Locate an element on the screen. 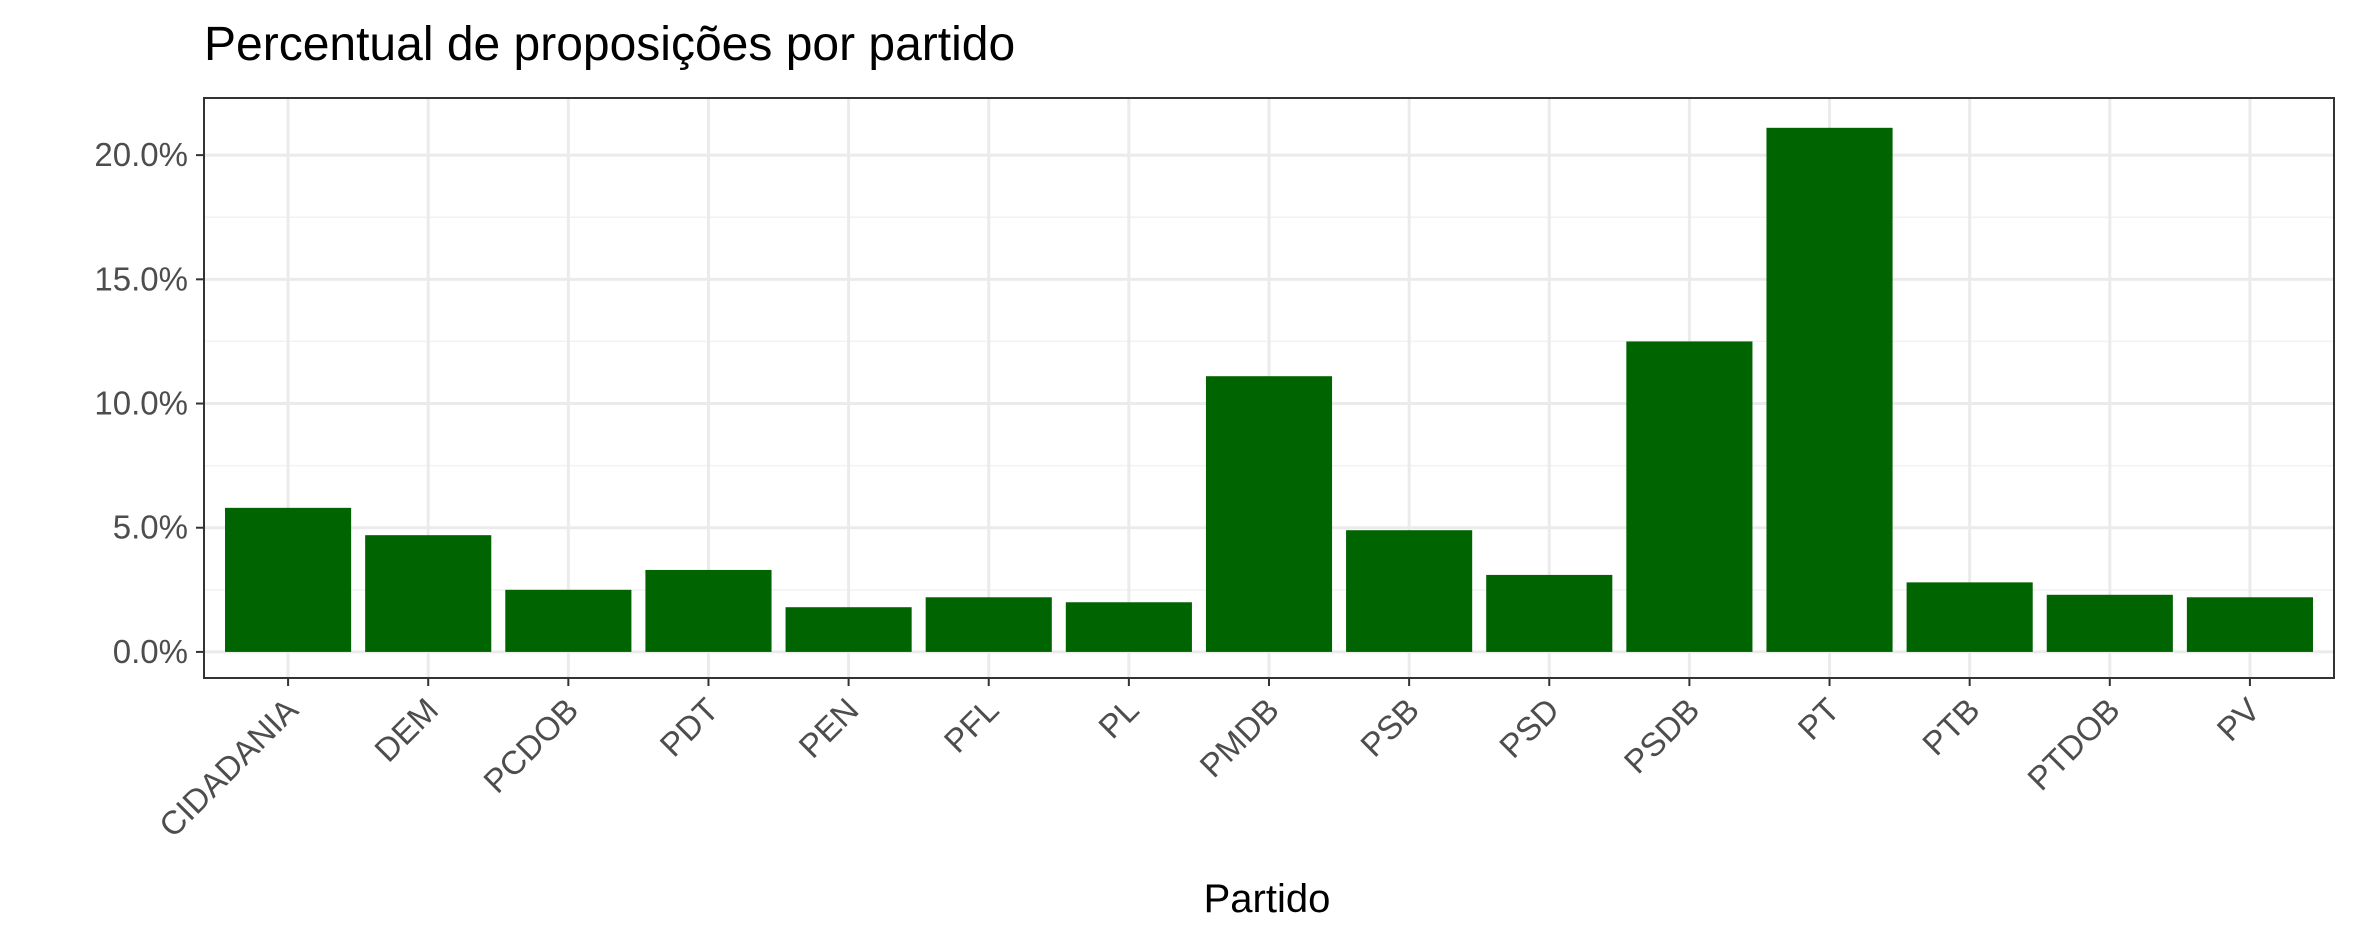 This screenshot has height=943, width=2356. bar-pen is located at coordinates (848, 629).